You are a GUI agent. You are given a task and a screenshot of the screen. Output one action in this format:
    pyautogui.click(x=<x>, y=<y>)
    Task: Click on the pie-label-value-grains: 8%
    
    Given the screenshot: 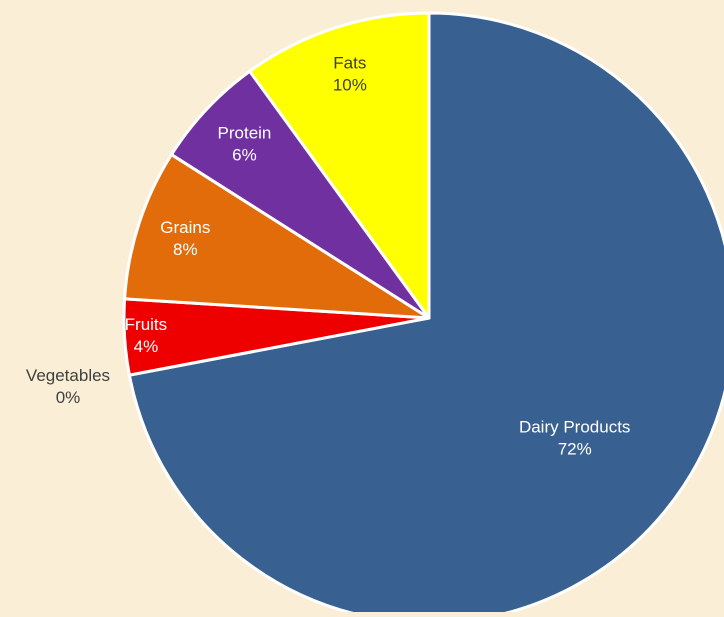 What is the action you would take?
    pyautogui.click(x=185, y=249)
    